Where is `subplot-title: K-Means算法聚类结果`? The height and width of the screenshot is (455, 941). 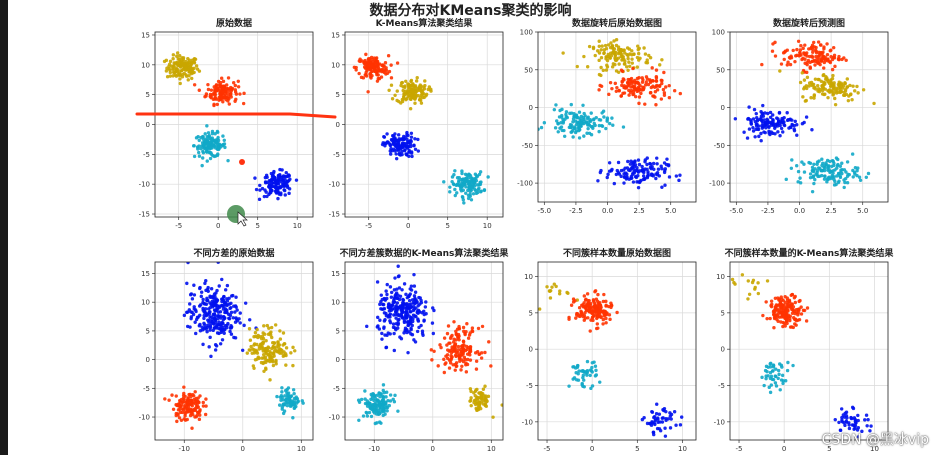 subplot-title: K-Means算法聚类结果 is located at coordinates (425, 23).